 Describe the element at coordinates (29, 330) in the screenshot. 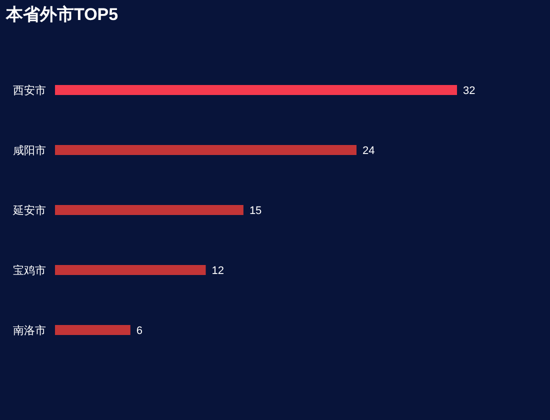

I see `y-tick-label: 南洛市` at that location.